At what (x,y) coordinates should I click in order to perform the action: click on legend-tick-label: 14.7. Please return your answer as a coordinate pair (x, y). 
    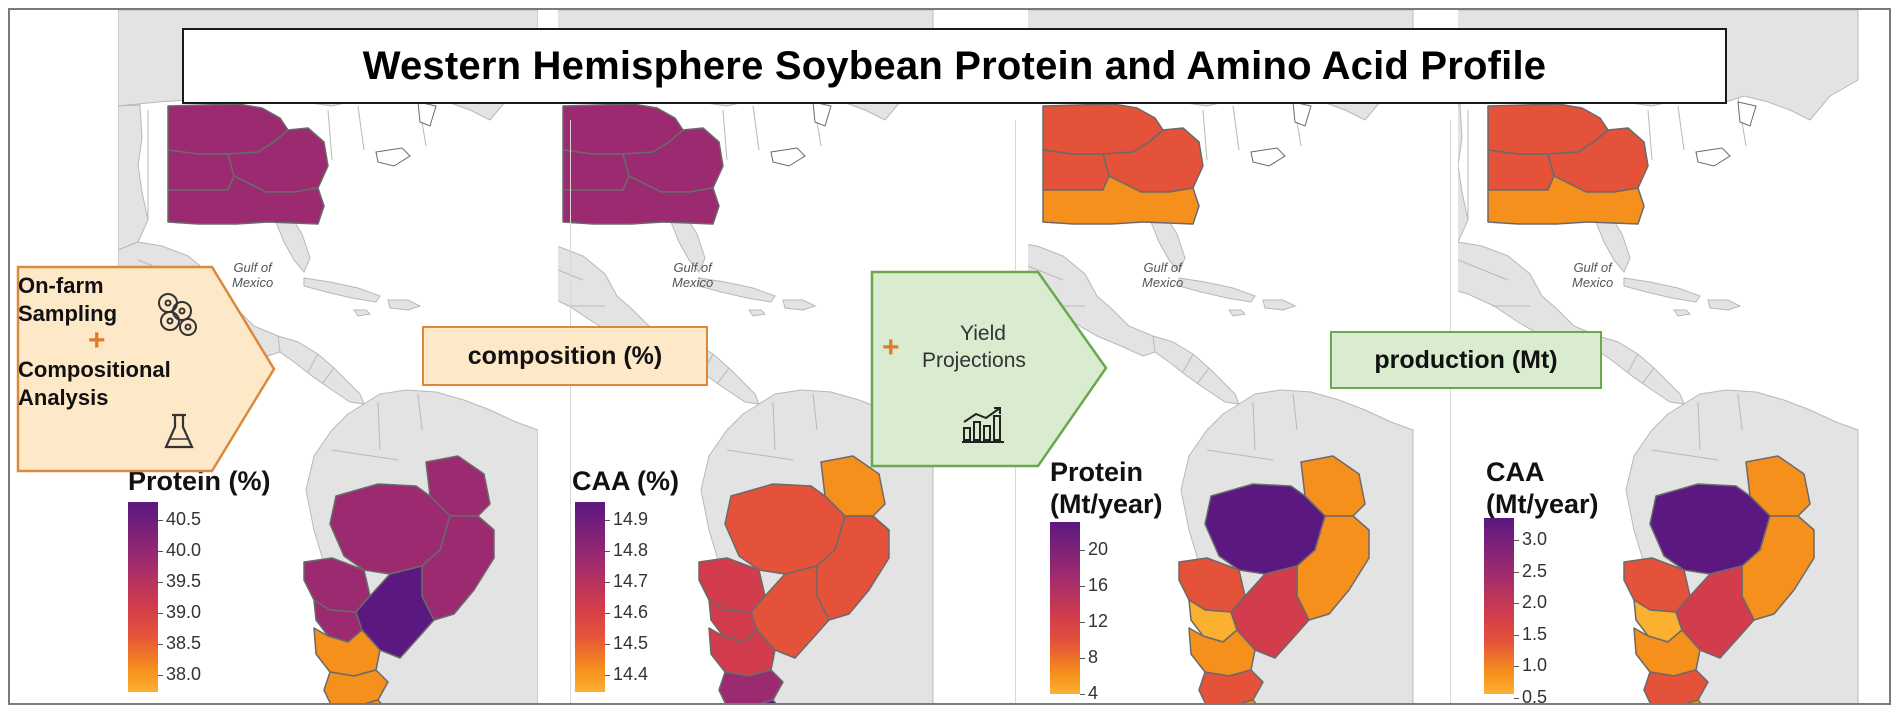
    Looking at the image, I should click on (631, 581).